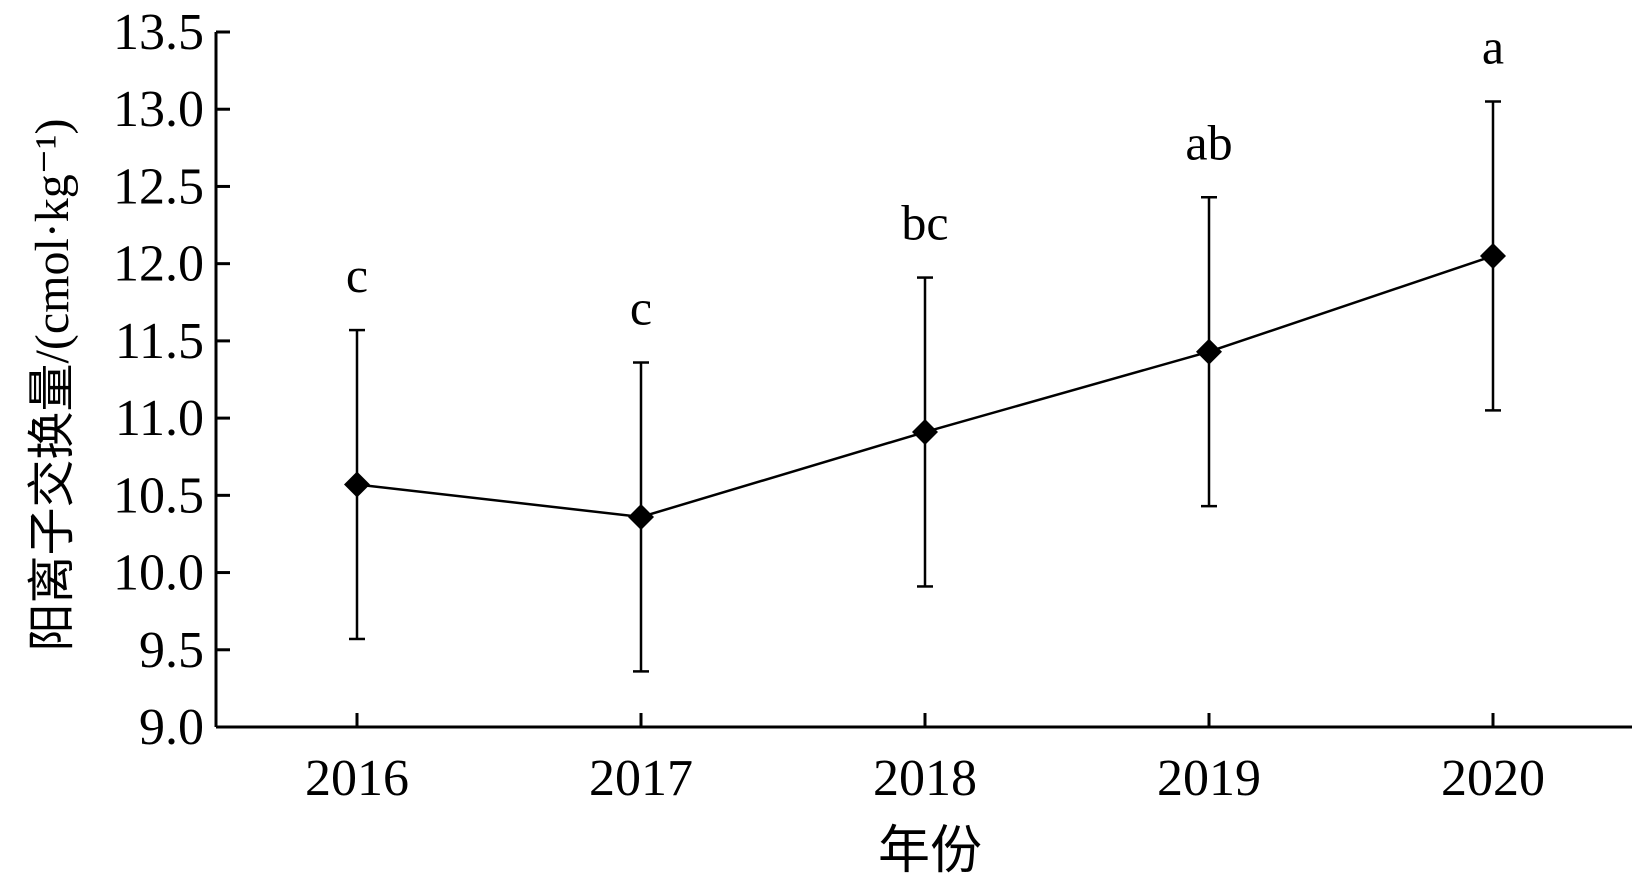 Image resolution: width=1638 pixels, height=888 pixels. What do you see at coordinates (158, 573) in the screenshot?
I see `y-tick-label: 10.0` at bounding box center [158, 573].